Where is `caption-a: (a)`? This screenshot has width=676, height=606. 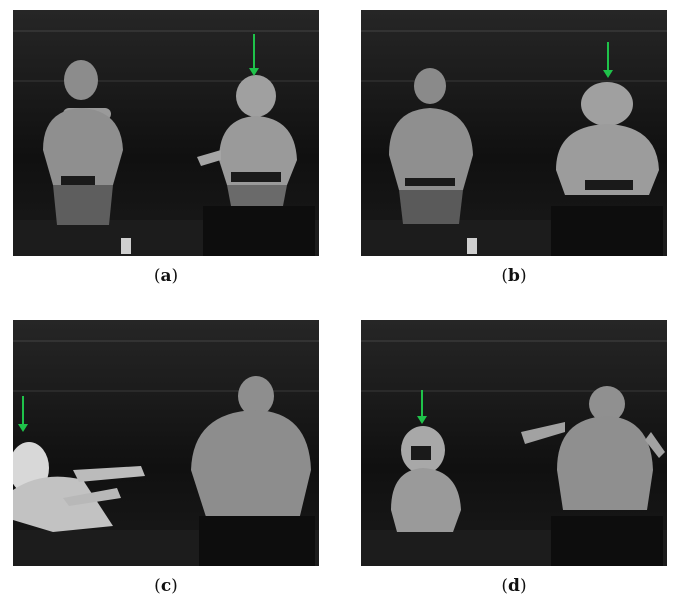
caption-a: (a) is located at coordinates (166, 276).